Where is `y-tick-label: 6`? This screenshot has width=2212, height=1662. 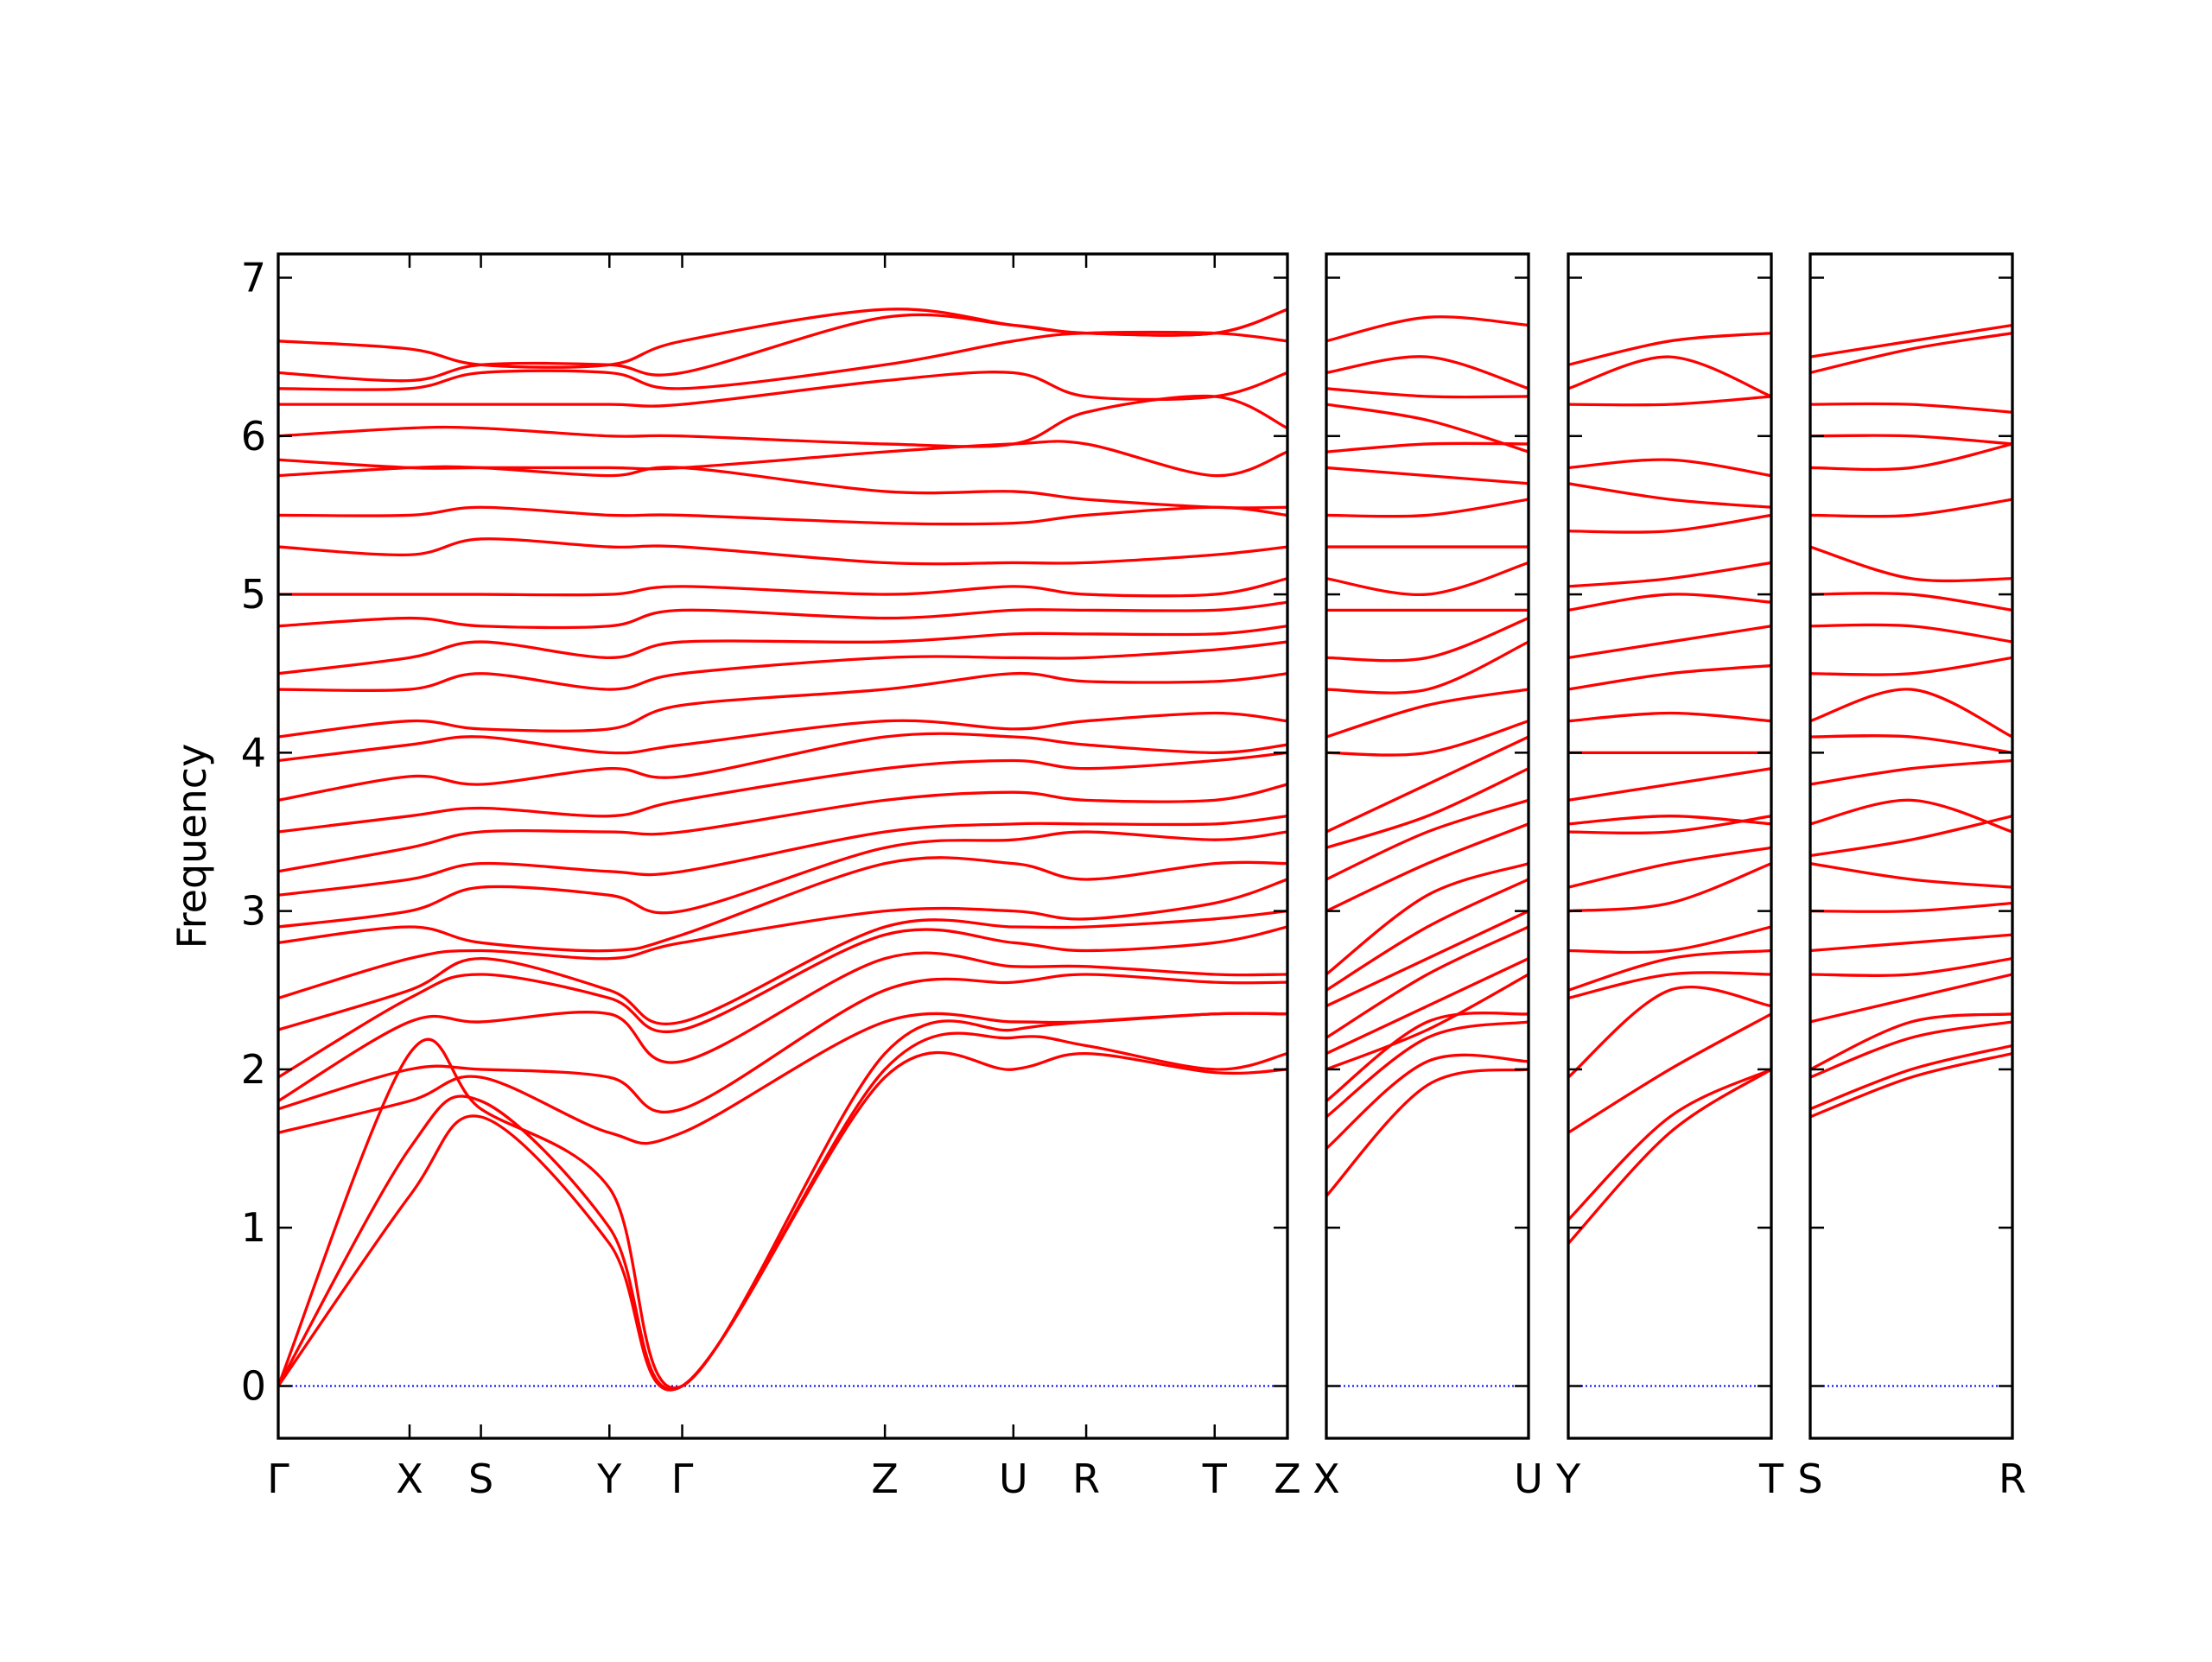
y-tick-label: 6 is located at coordinates (253, 436).